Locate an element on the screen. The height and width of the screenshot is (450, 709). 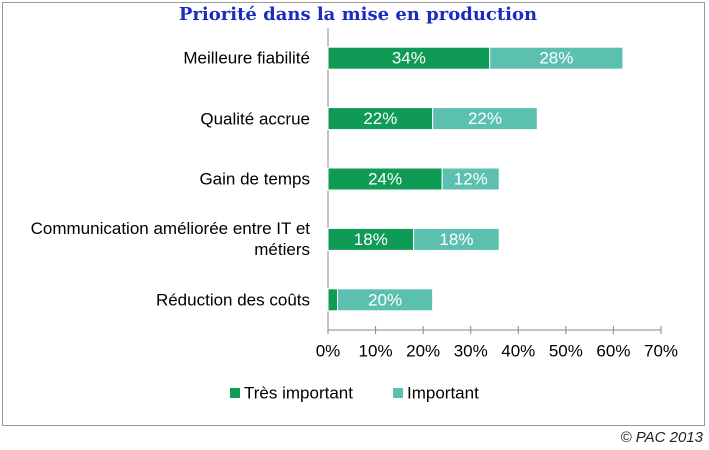
x-tick-label: 10% is located at coordinates (376, 350).